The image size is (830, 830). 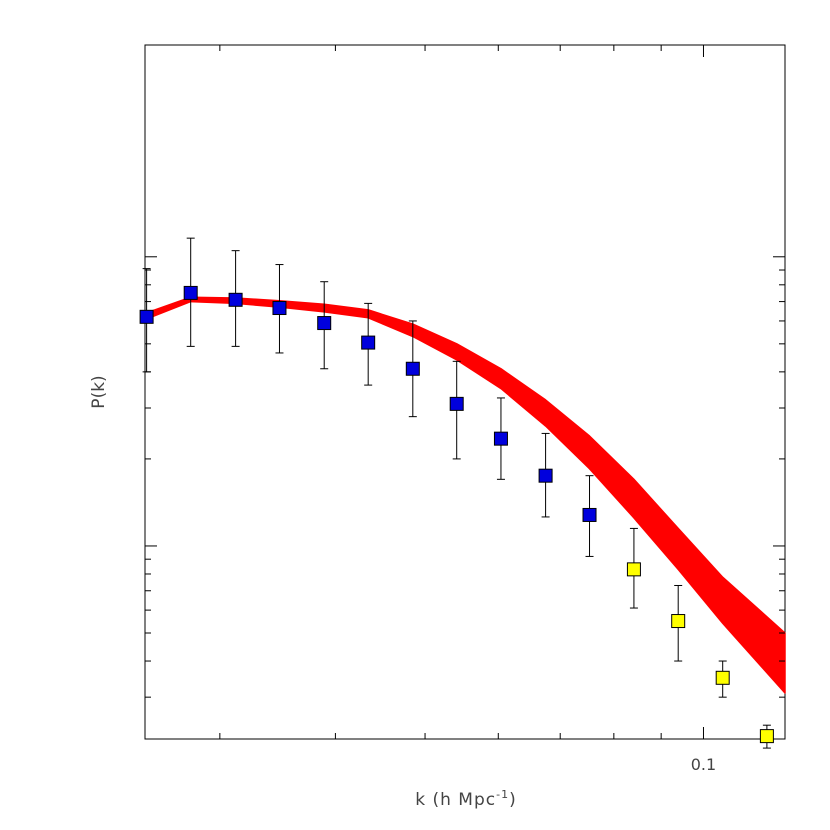 What do you see at coordinates (502, 794) in the screenshot?
I see `x-axis-label-sup: -1` at bounding box center [502, 794].